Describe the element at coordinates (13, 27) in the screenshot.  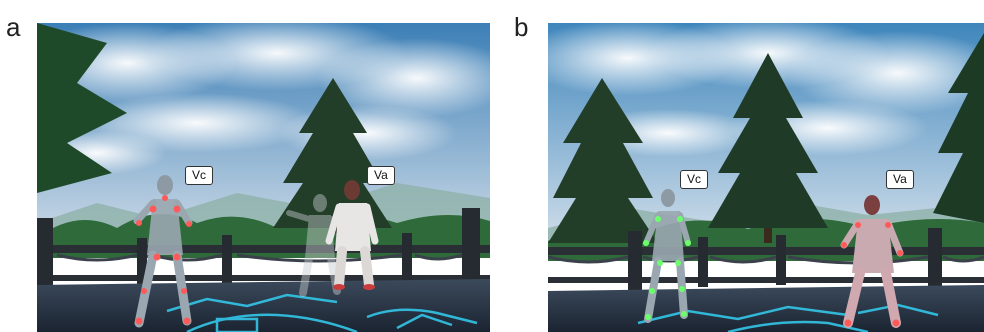
I see `panel-letter-a: a` at that location.